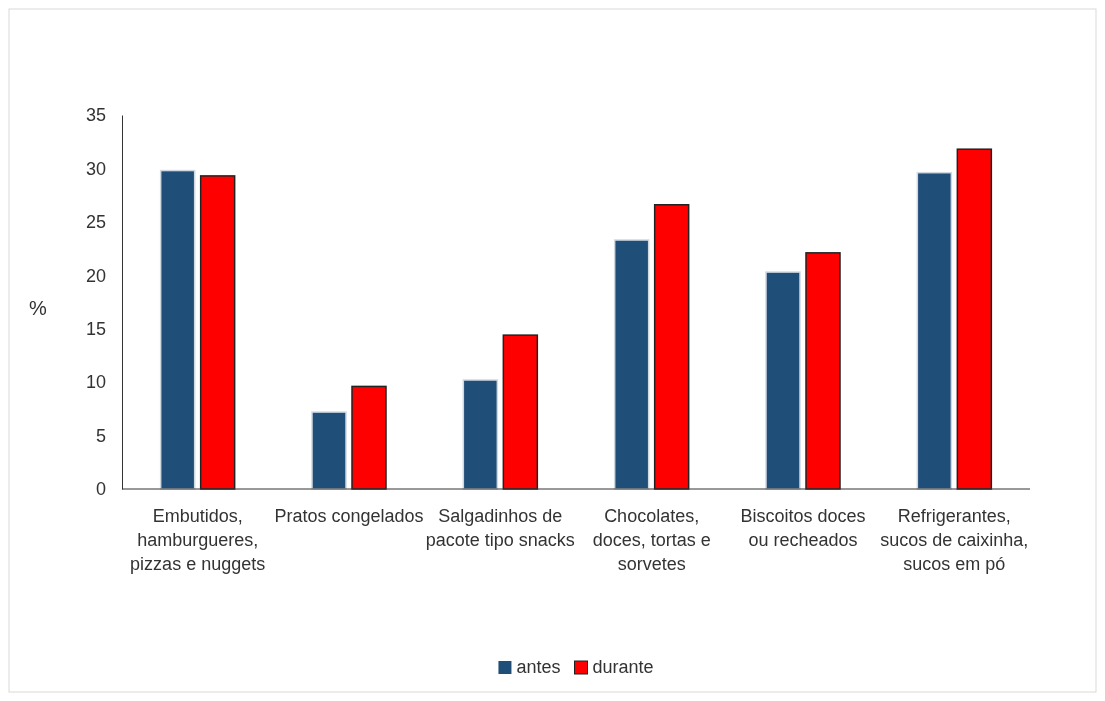 Image resolution: width=1105 pixels, height=701 pixels. What do you see at coordinates (538, 667) in the screenshot?
I see `legend-label: antes` at bounding box center [538, 667].